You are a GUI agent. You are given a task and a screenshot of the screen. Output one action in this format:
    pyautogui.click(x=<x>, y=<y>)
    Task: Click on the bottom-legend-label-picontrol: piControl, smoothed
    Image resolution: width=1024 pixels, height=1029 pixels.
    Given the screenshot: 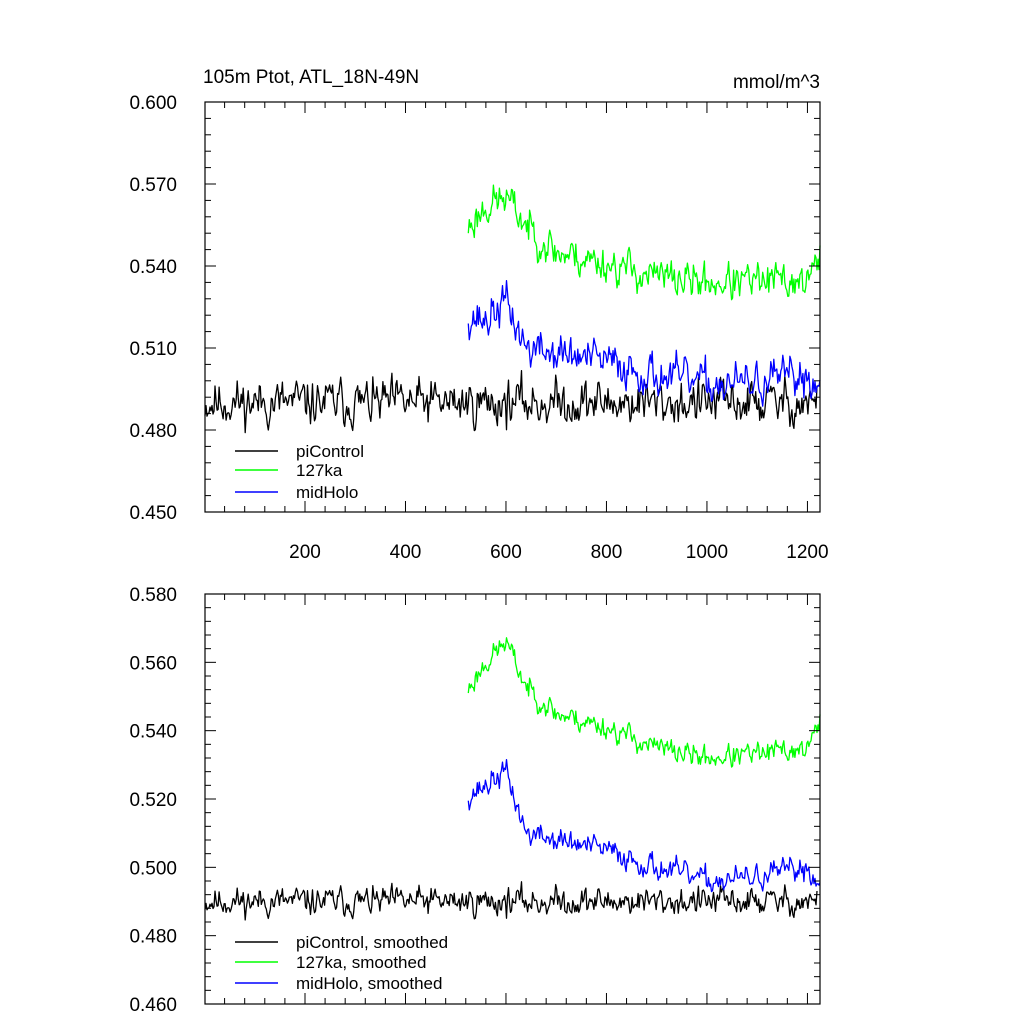 What is the action you would take?
    pyautogui.click(x=372, y=942)
    